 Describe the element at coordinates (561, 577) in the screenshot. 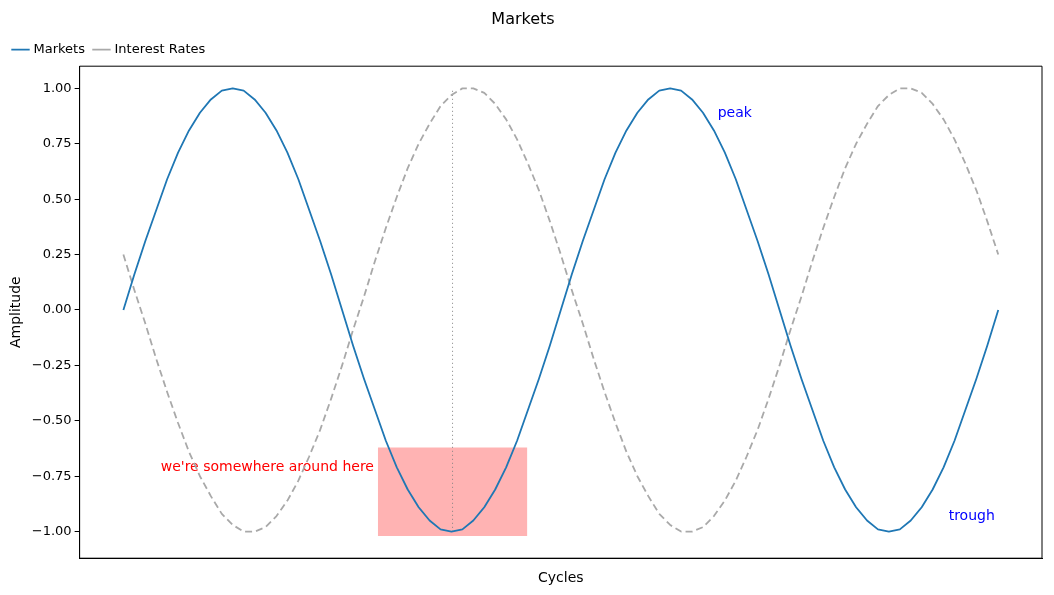

I see `x-axis-title: Cycles` at that location.